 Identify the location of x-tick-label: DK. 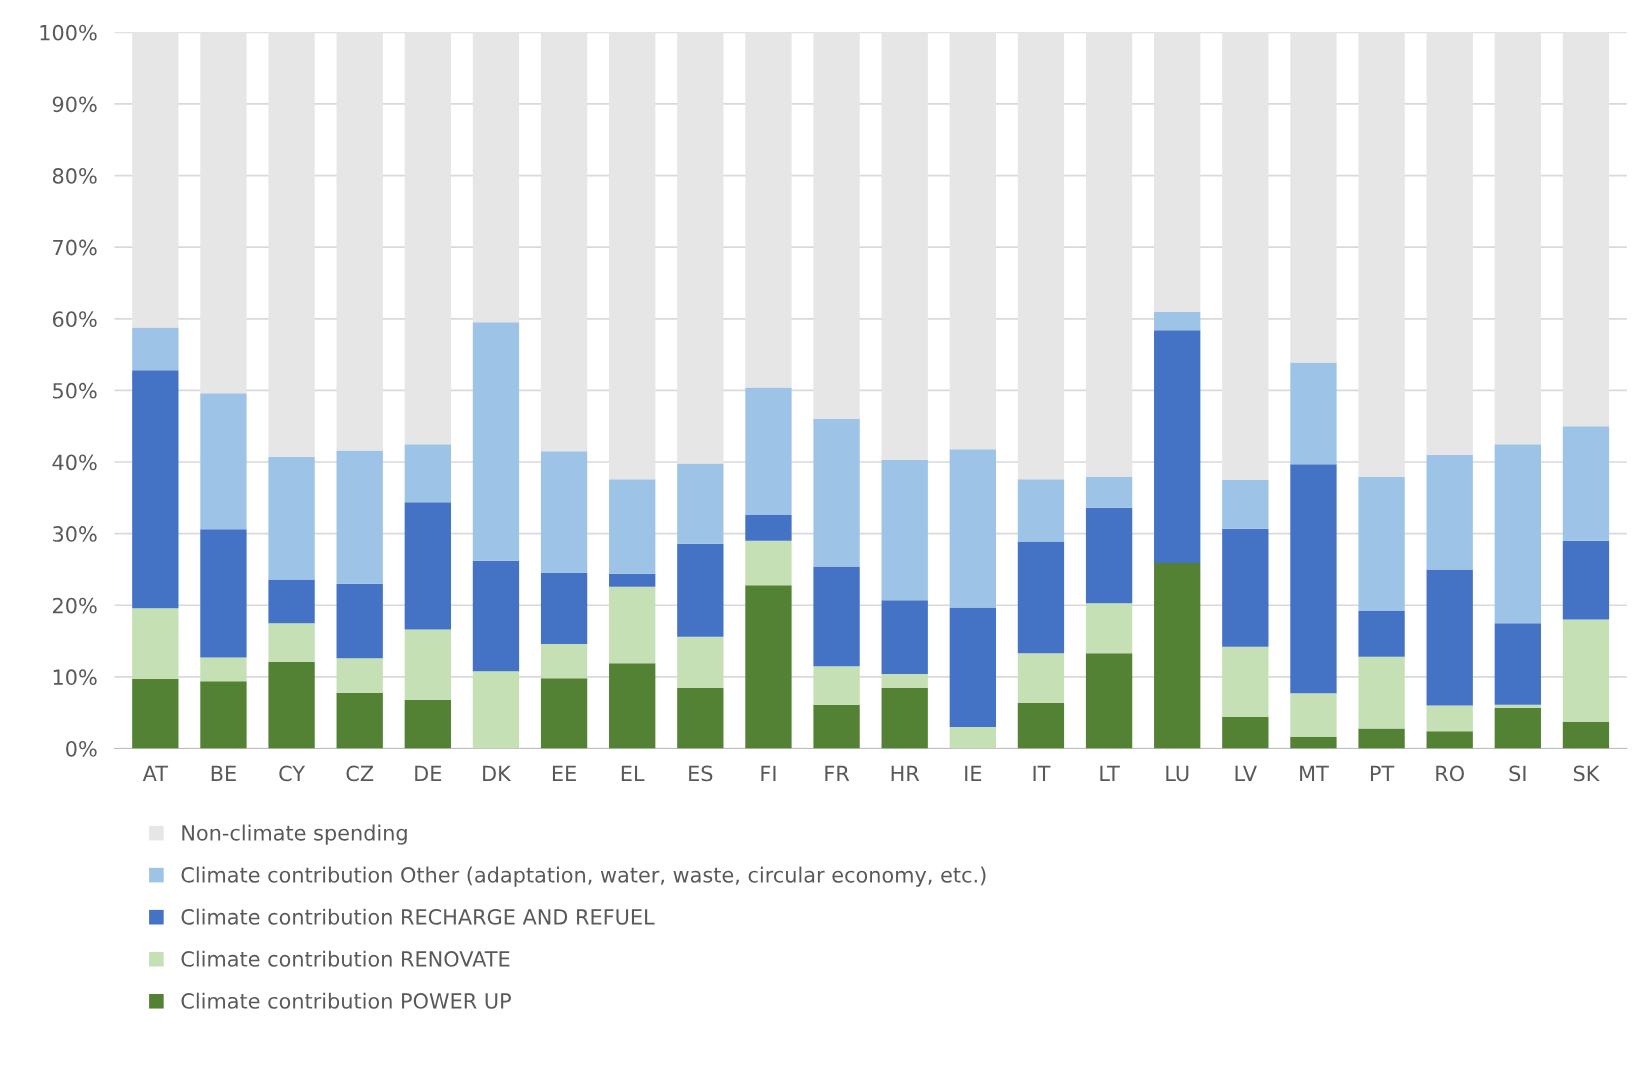
(497, 773).